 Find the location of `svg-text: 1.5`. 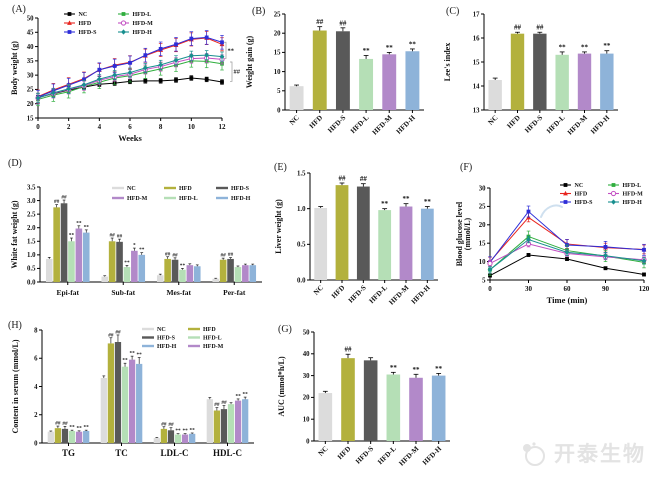

svg-text: 1.5 is located at coordinates (31, 242).